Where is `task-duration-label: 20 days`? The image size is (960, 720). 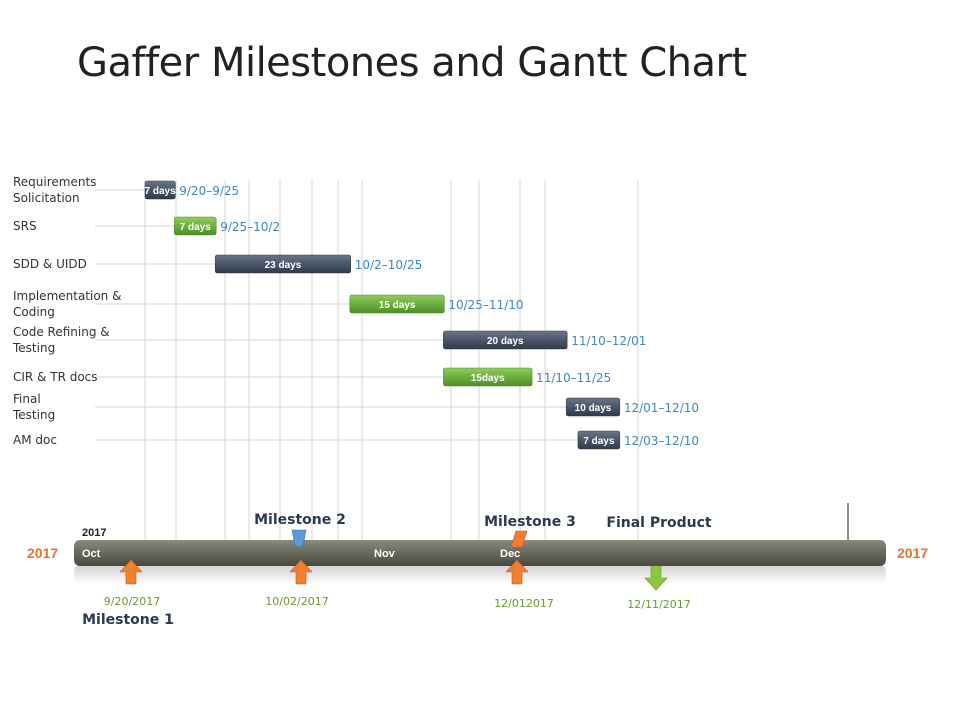
task-duration-label: 20 days is located at coordinates (505, 341).